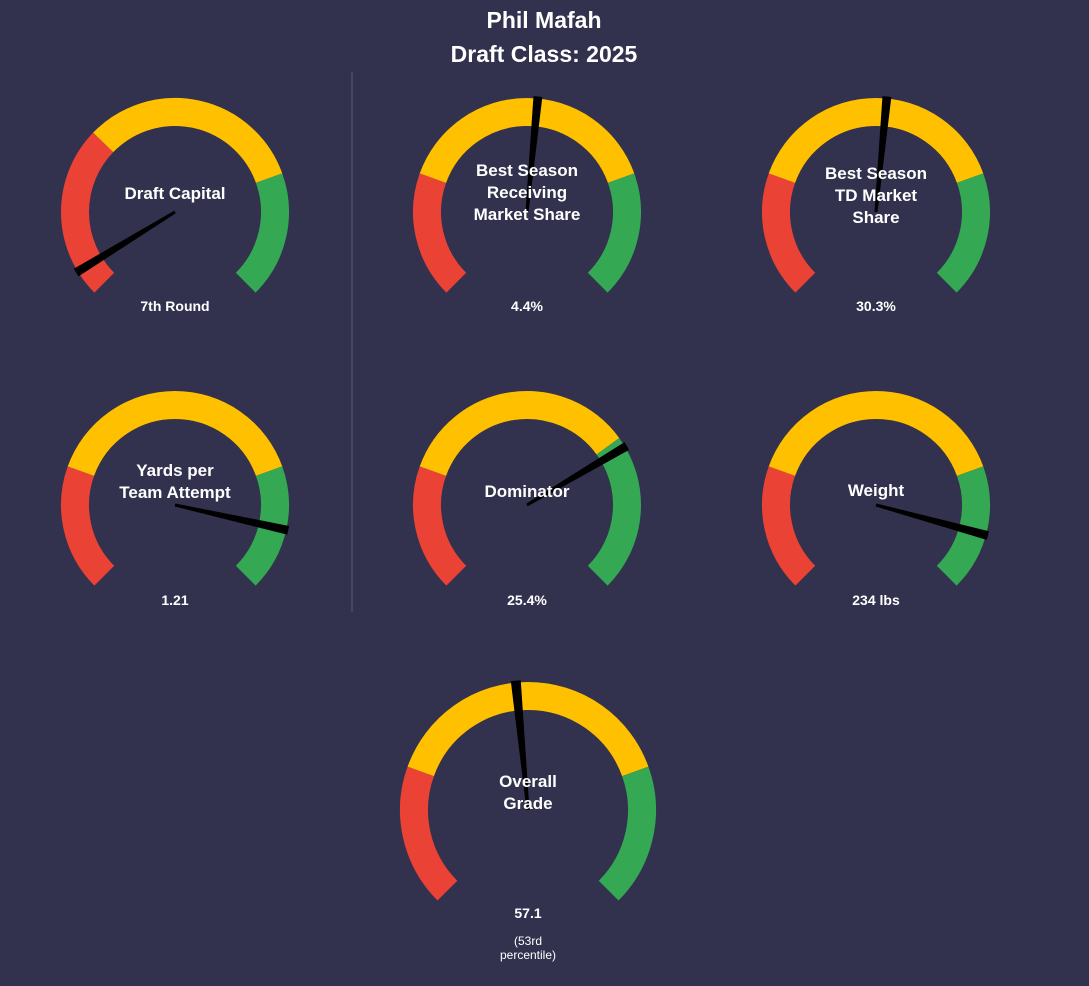 Image resolution: width=1089 pixels, height=986 pixels. What do you see at coordinates (527, 803) in the screenshot?
I see `gauge-title-line: Grade` at bounding box center [527, 803].